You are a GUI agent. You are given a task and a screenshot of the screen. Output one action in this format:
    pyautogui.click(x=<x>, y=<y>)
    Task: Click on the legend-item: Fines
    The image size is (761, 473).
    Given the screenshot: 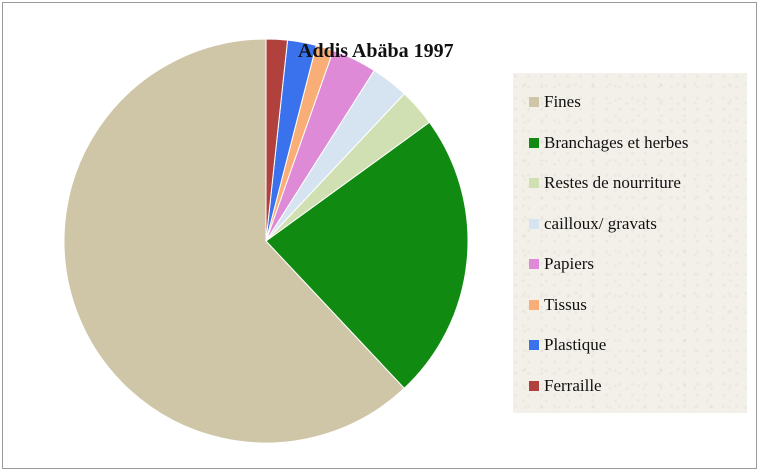 What is the action you would take?
    pyautogui.click(x=555, y=102)
    